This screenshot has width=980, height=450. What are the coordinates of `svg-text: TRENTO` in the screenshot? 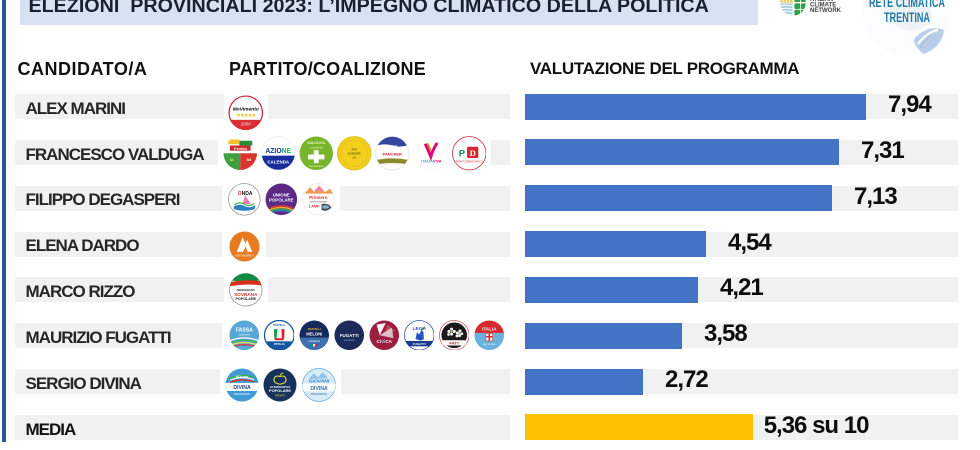 It's located at (279, 396).